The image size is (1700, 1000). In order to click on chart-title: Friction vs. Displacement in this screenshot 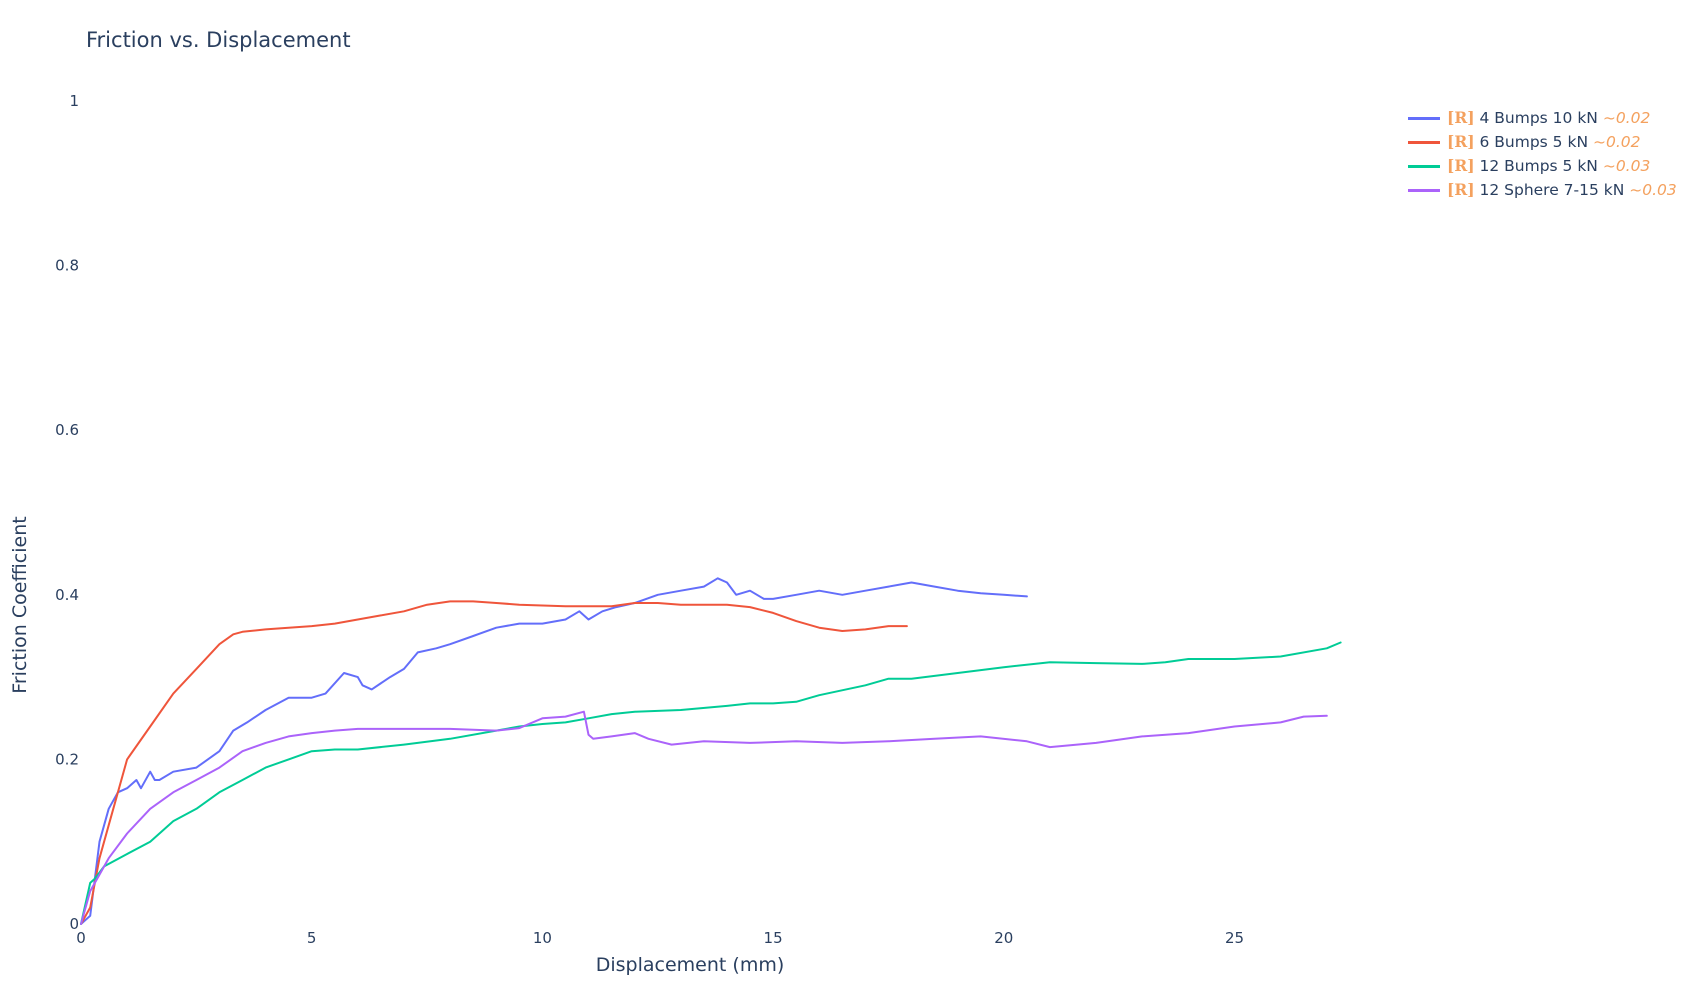, I will do `click(218, 40)`.